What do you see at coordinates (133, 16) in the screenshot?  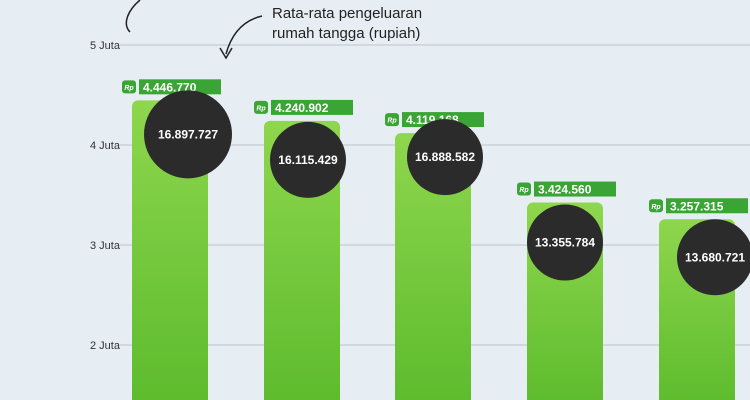 I see `callout-curve` at bounding box center [133, 16].